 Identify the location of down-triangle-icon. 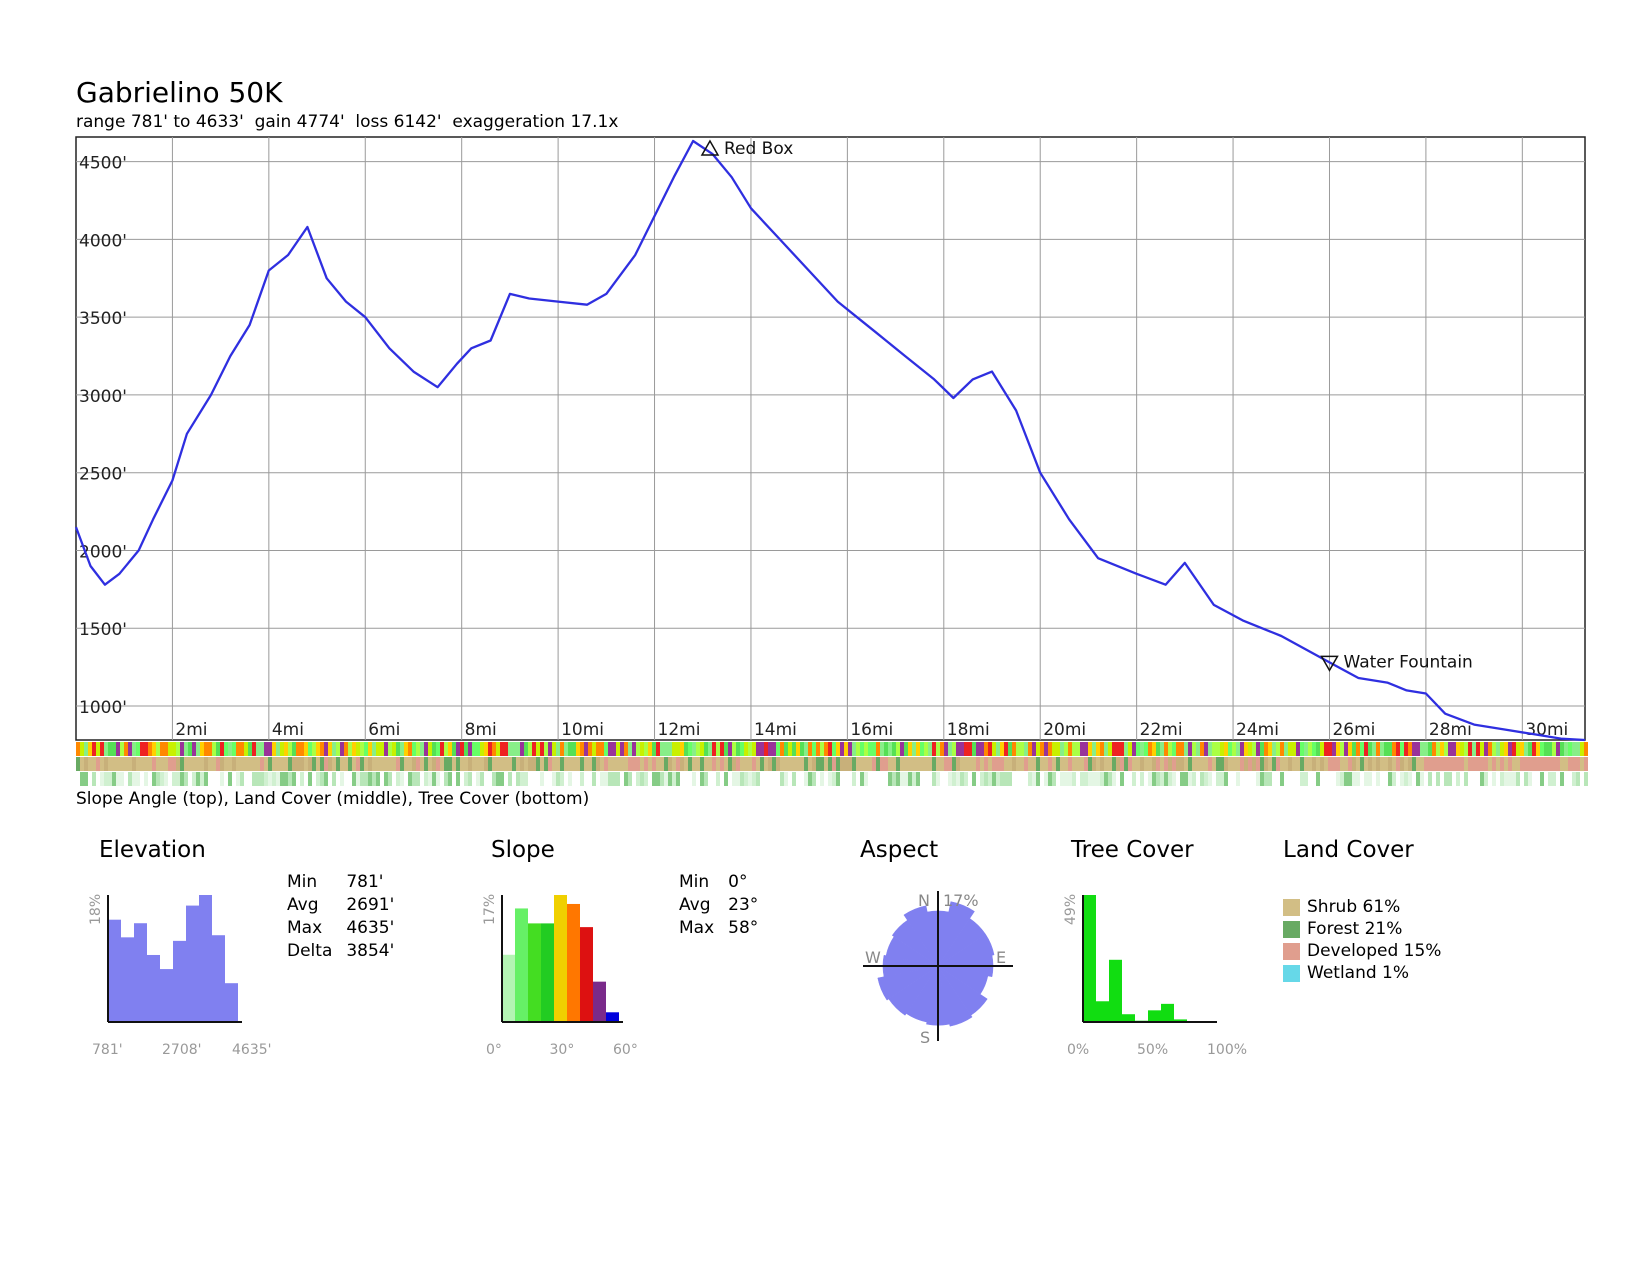
(1329, 663).